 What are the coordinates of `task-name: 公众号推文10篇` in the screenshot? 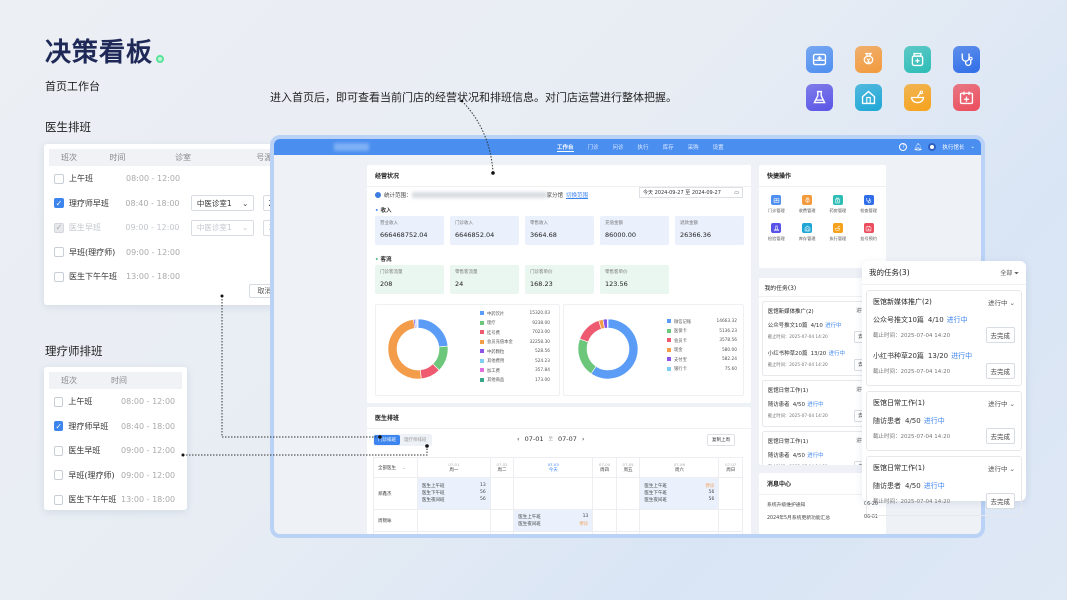 It's located at (898, 320).